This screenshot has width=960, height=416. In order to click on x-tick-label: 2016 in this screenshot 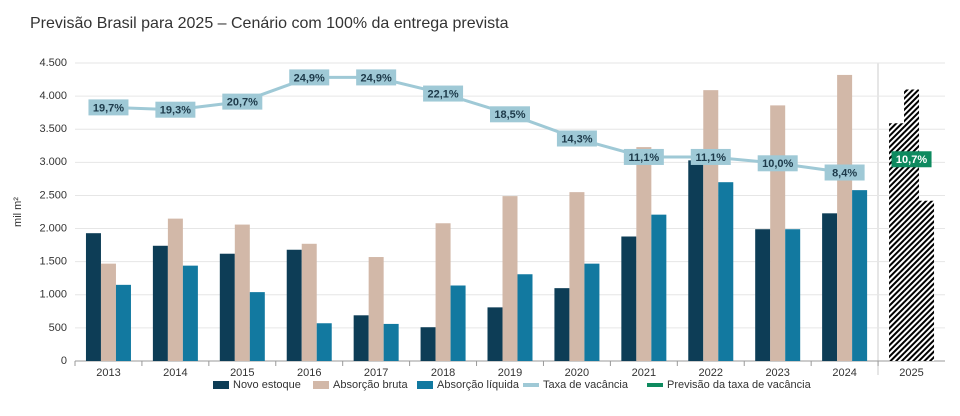, I will do `click(309, 373)`.